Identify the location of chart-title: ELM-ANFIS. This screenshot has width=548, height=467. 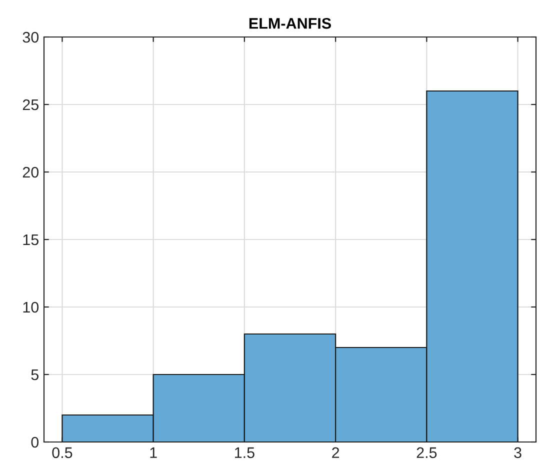
(290, 23).